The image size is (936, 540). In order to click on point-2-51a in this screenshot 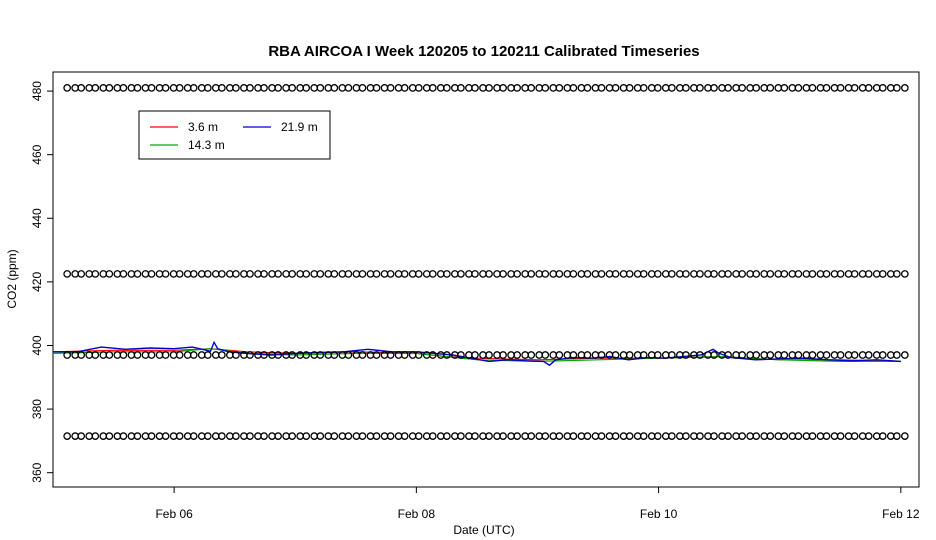, I will do `click(784, 355)`.